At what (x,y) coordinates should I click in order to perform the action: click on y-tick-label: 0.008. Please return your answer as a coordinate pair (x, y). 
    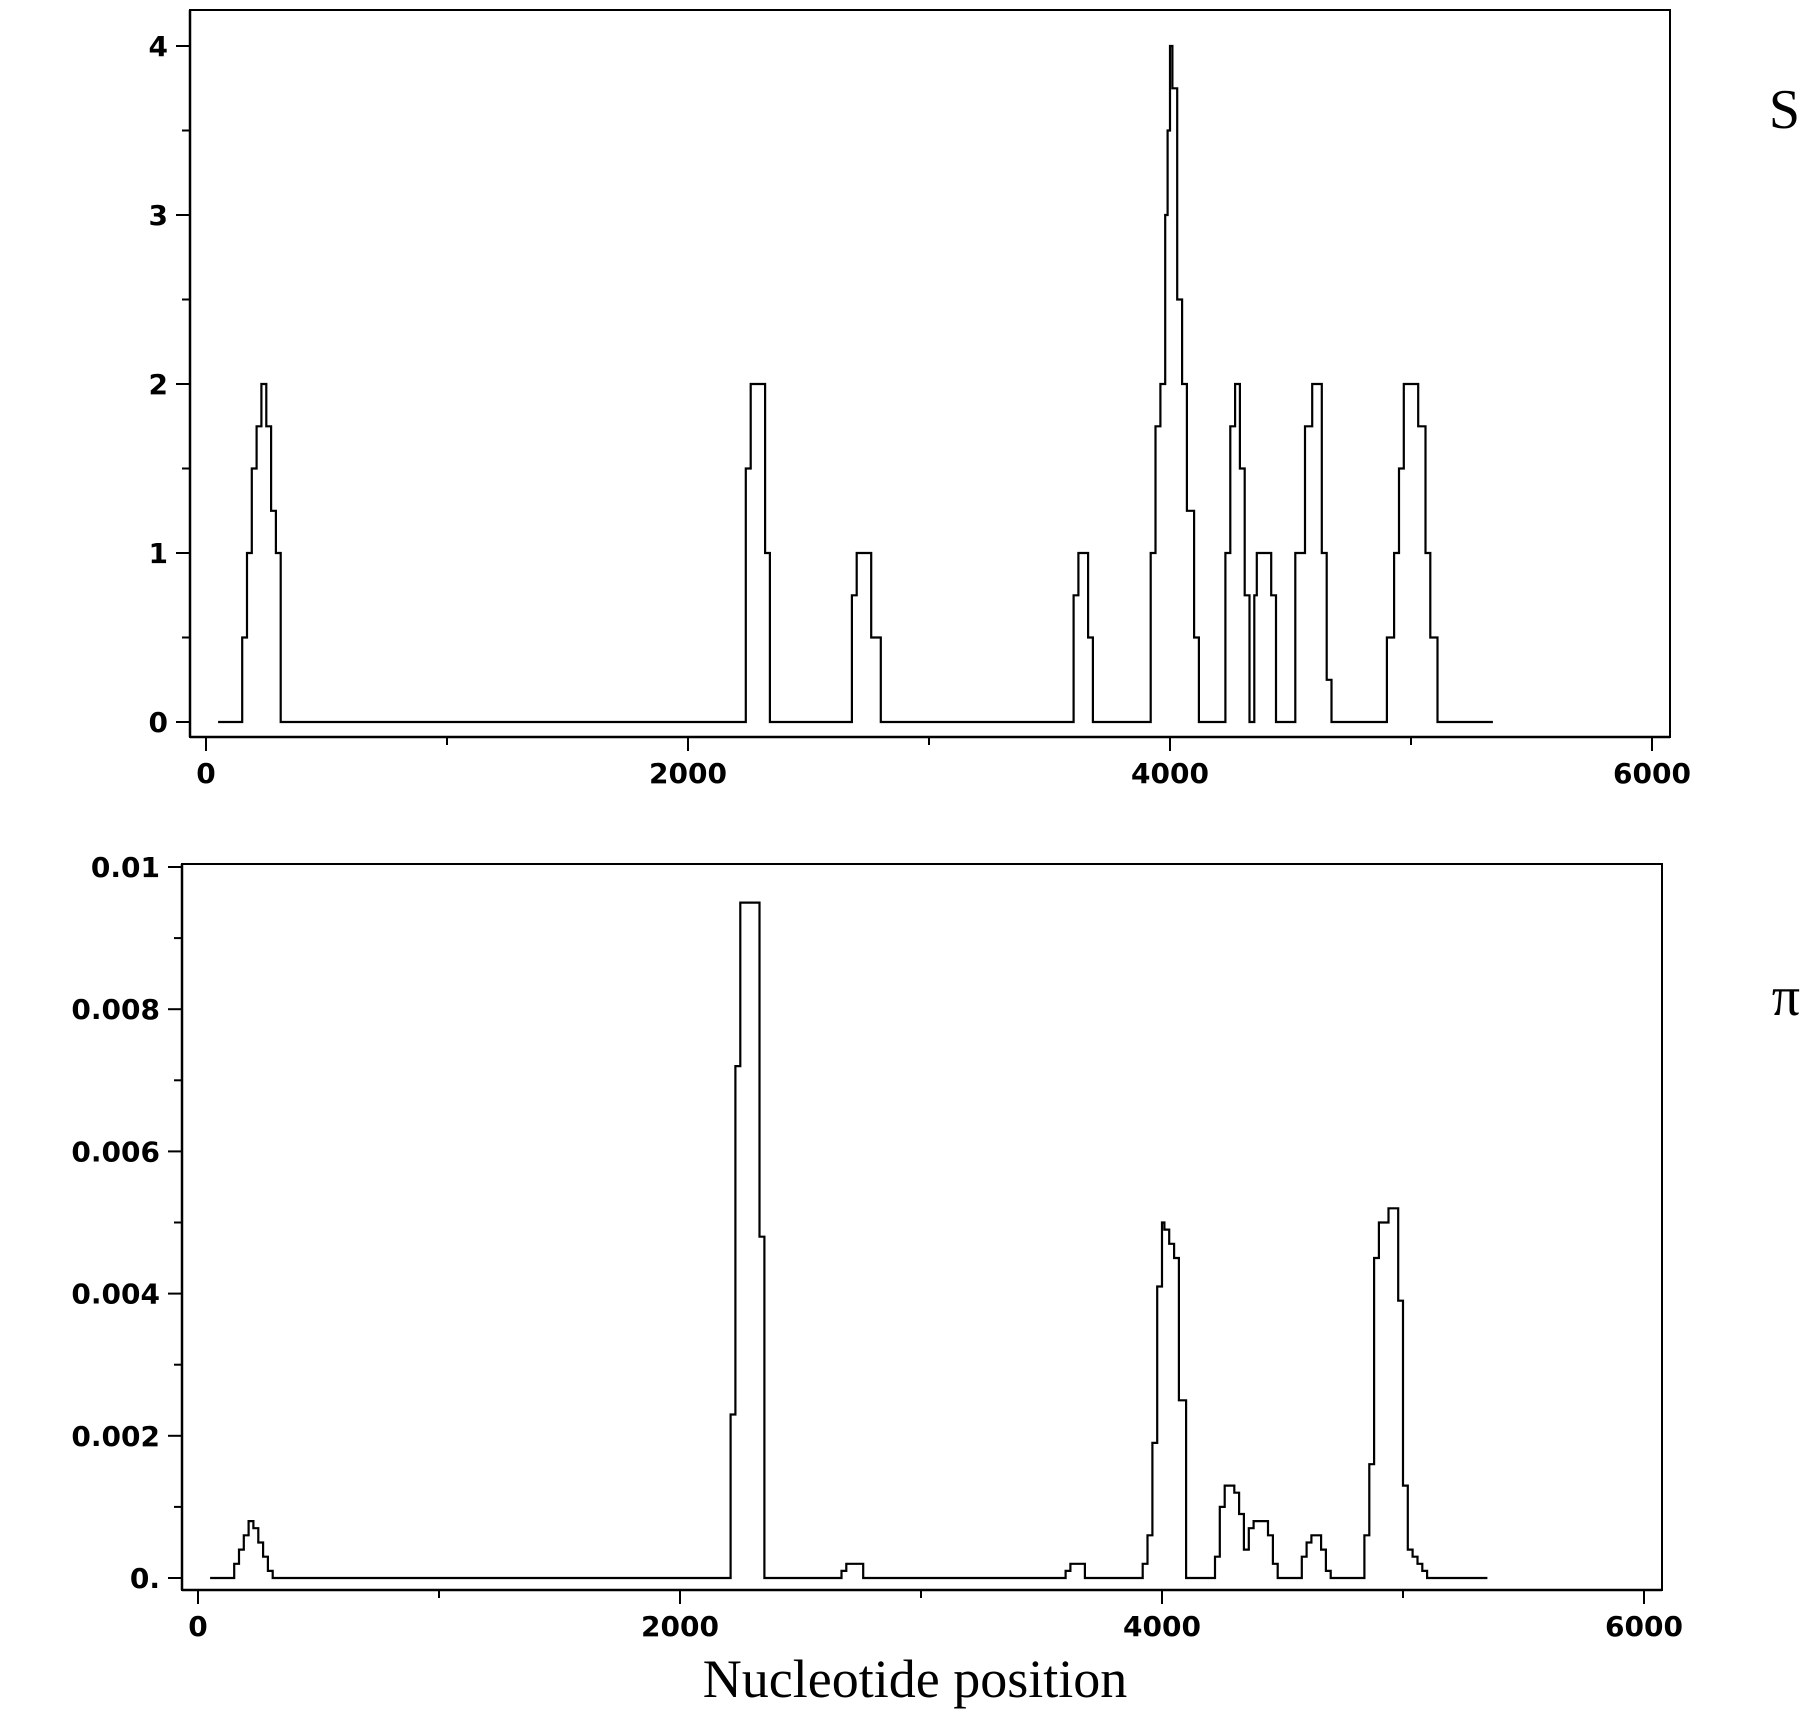
    Looking at the image, I should click on (115, 1009).